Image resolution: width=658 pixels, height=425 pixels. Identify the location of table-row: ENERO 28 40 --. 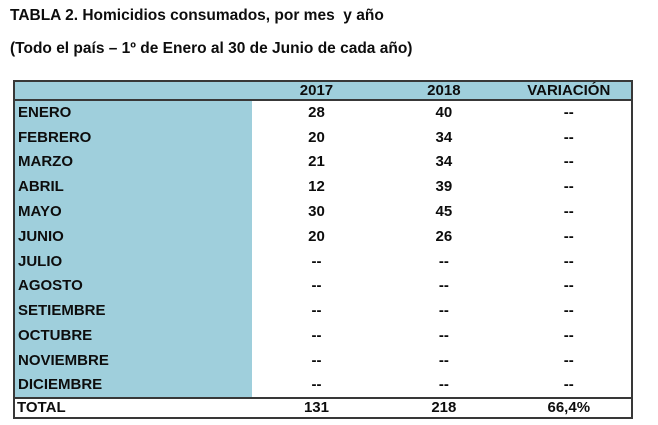
(323, 112).